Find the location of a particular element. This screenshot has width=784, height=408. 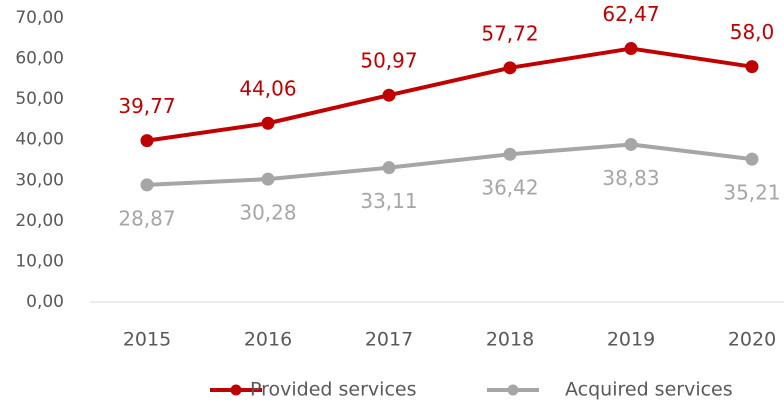

data-label: 44,06 is located at coordinates (267, 89).